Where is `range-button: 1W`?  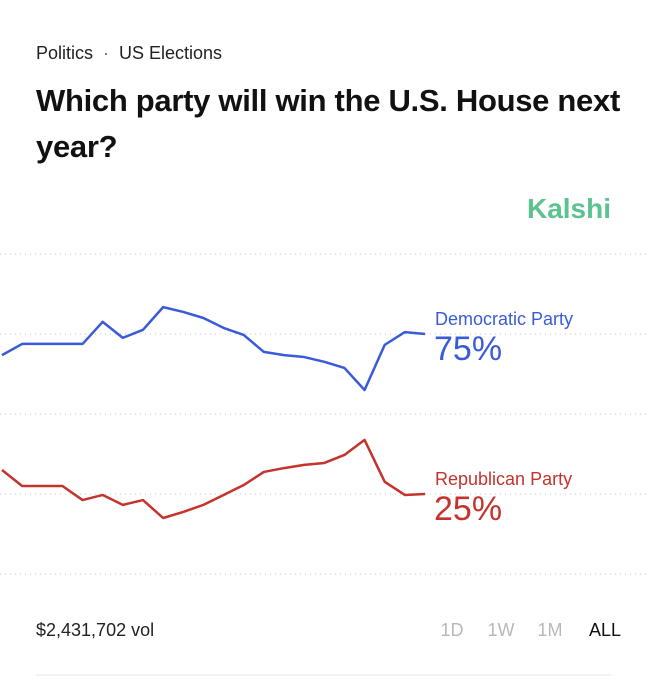
range-button: 1W is located at coordinates (501, 630).